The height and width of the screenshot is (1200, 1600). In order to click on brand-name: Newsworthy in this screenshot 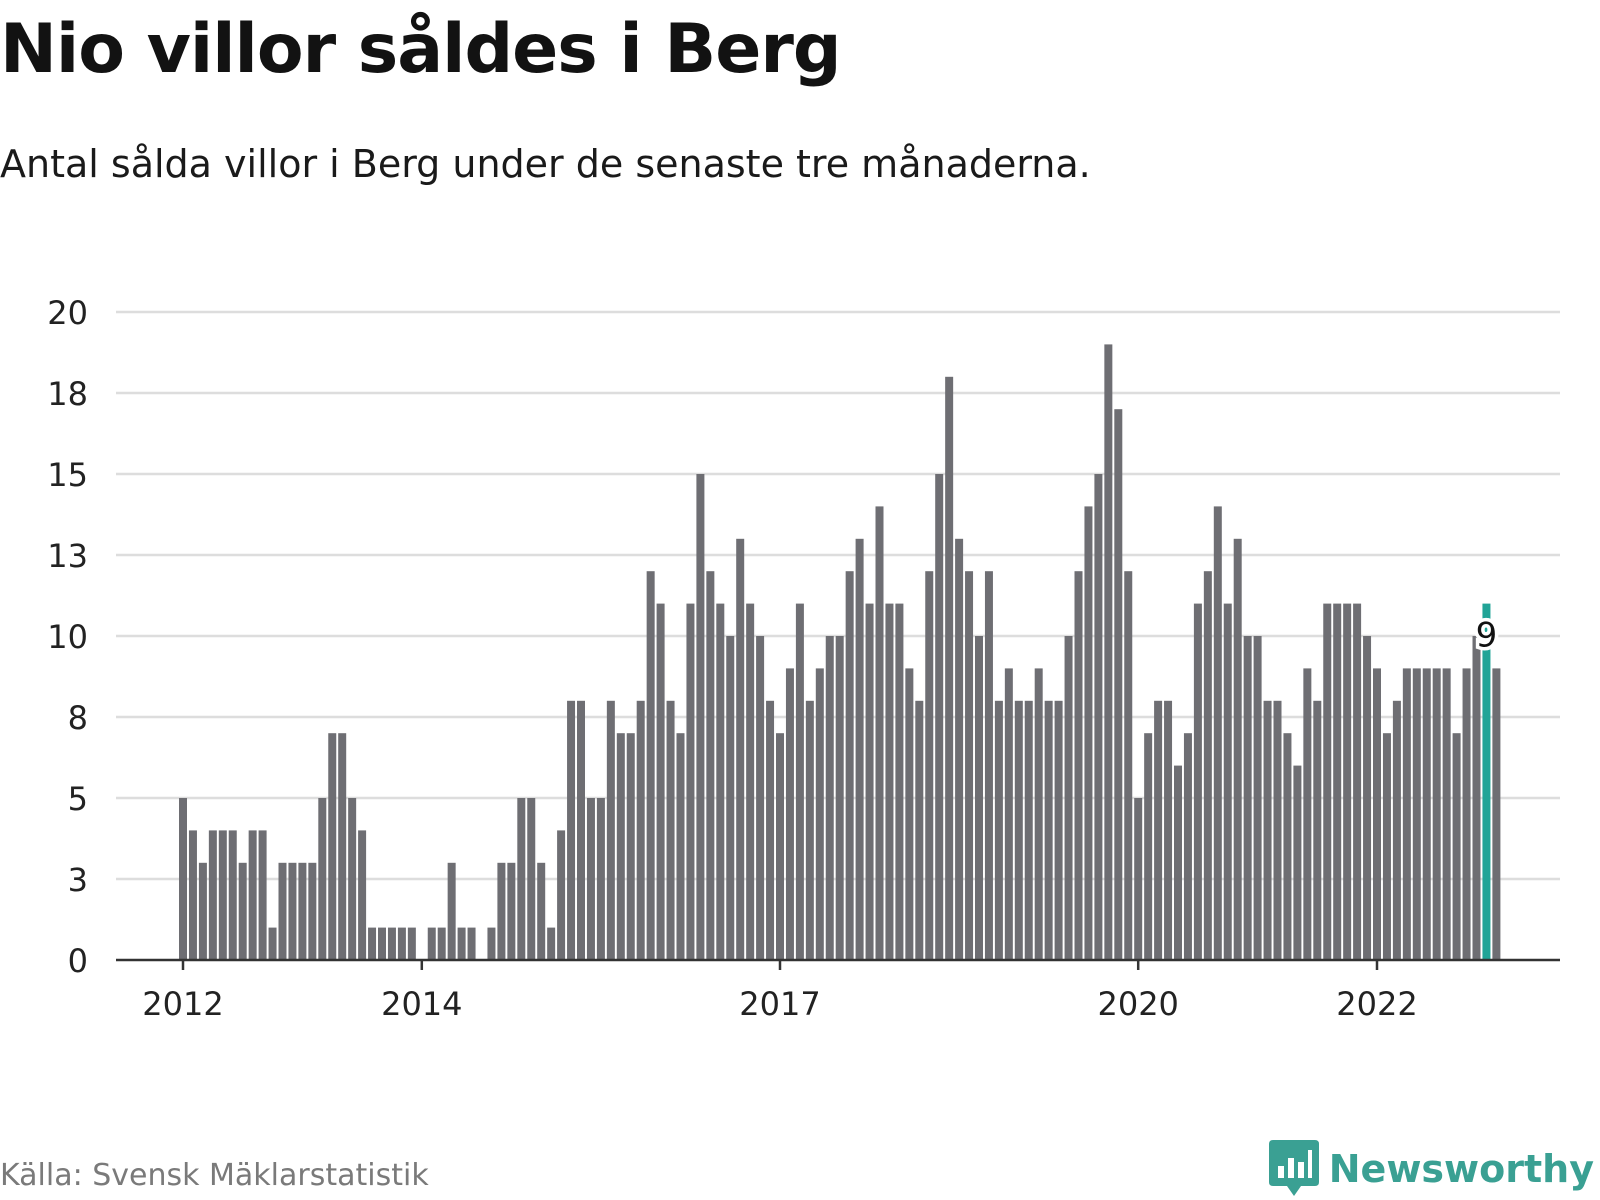, I will do `click(1461, 1169)`.